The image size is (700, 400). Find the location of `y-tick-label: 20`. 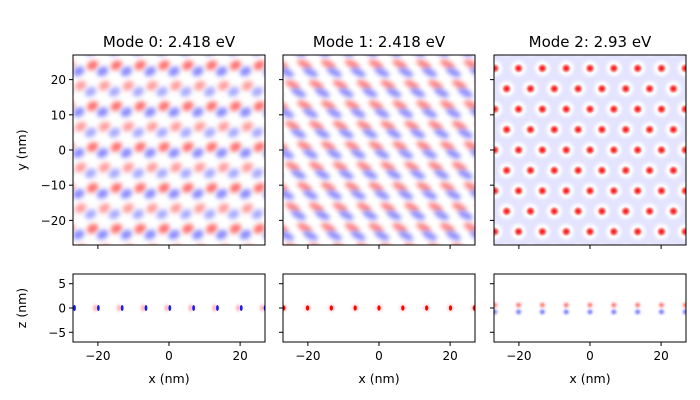

y-tick-label: 20 is located at coordinates (58, 80).